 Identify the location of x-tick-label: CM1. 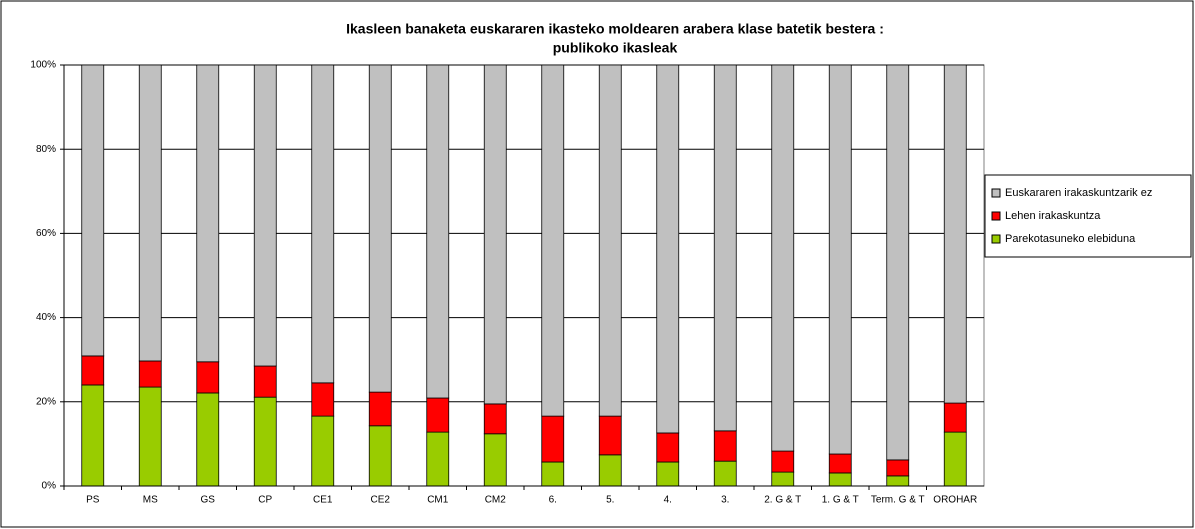
(438, 500).